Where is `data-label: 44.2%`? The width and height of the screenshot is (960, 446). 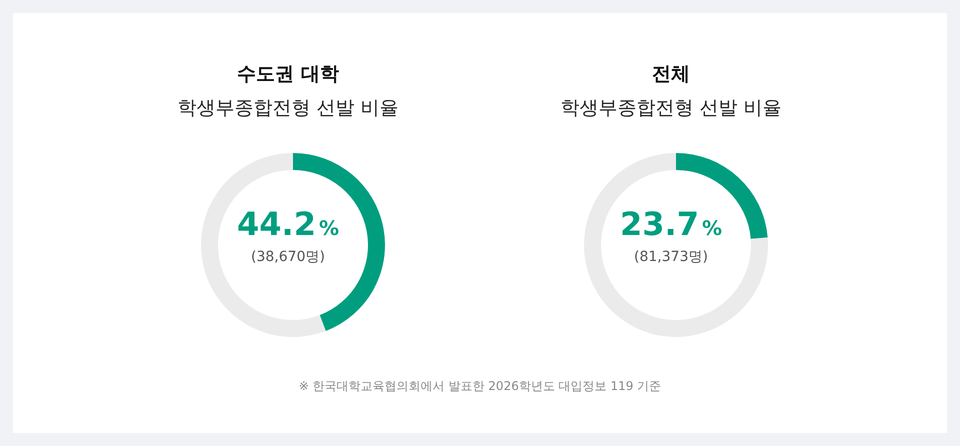 data-label: 44.2% is located at coordinates (288, 224).